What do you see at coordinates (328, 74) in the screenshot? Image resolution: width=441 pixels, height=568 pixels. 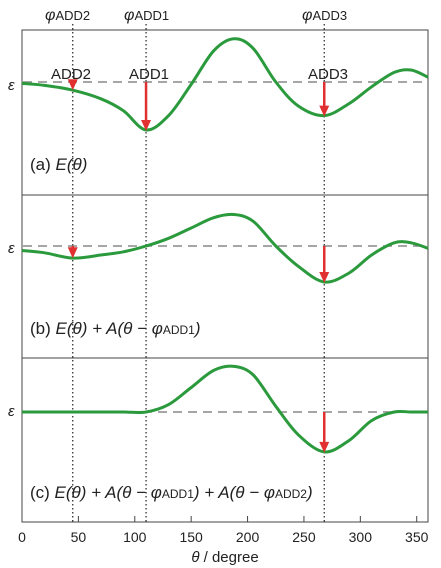 I see `add3-label: ADD3` at bounding box center [328, 74].